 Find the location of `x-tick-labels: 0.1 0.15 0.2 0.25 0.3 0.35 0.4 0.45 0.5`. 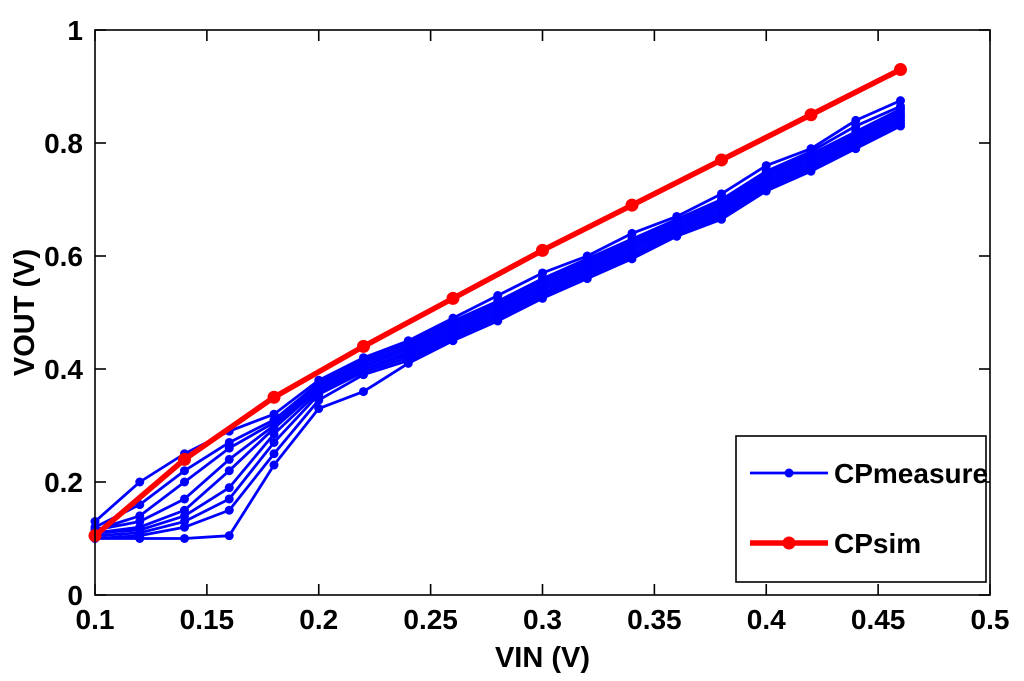

x-tick-labels: 0.1 0.15 0.2 0.25 0.3 0.35 0.4 0.45 0.5 is located at coordinates (543, 619).